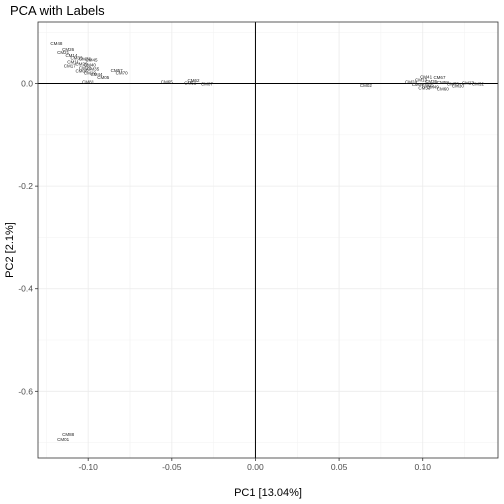  What do you see at coordinates (207, 84) in the screenshot?
I see `point-label: CM07` at bounding box center [207, 84].